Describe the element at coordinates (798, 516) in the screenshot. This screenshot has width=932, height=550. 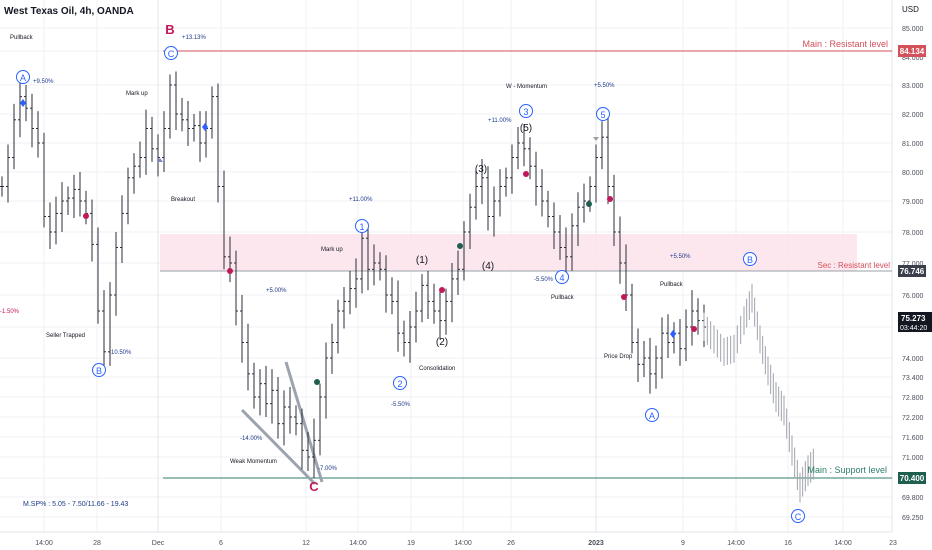
I see `wave-circle-c-right: C` at that location.